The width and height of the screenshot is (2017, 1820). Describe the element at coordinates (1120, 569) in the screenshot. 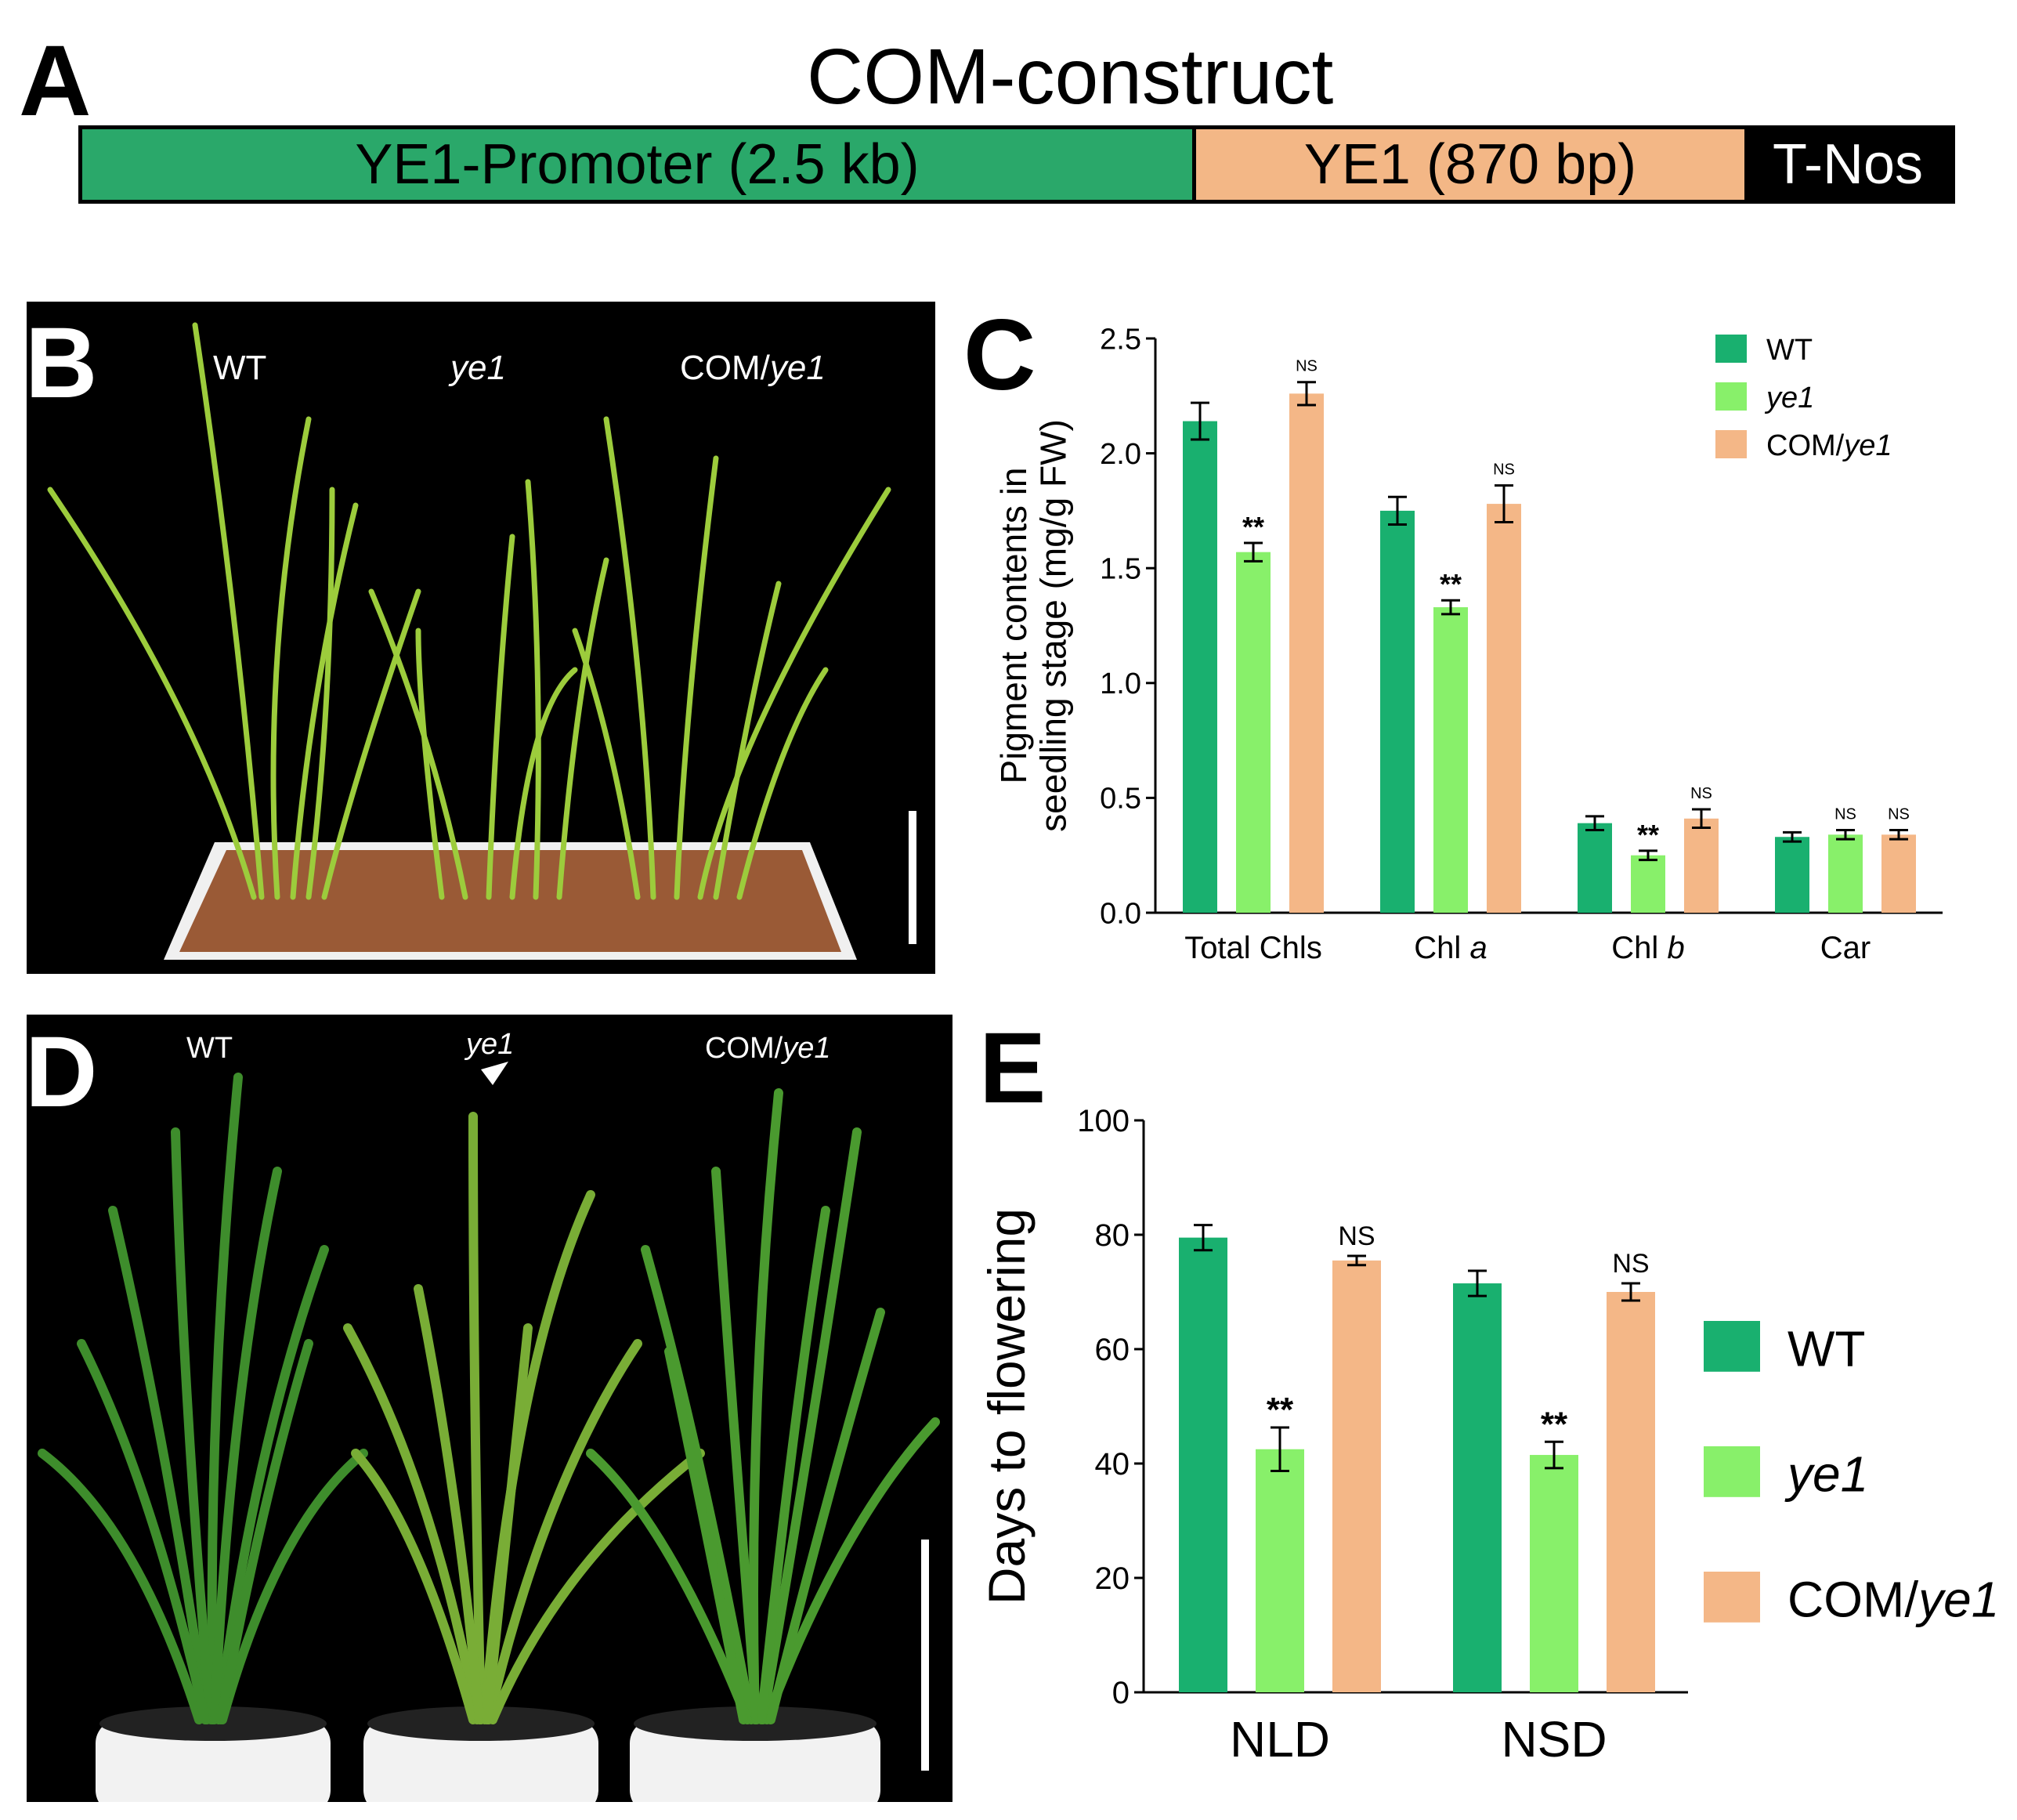

I see `y-tick-label: 1.5` at that location.